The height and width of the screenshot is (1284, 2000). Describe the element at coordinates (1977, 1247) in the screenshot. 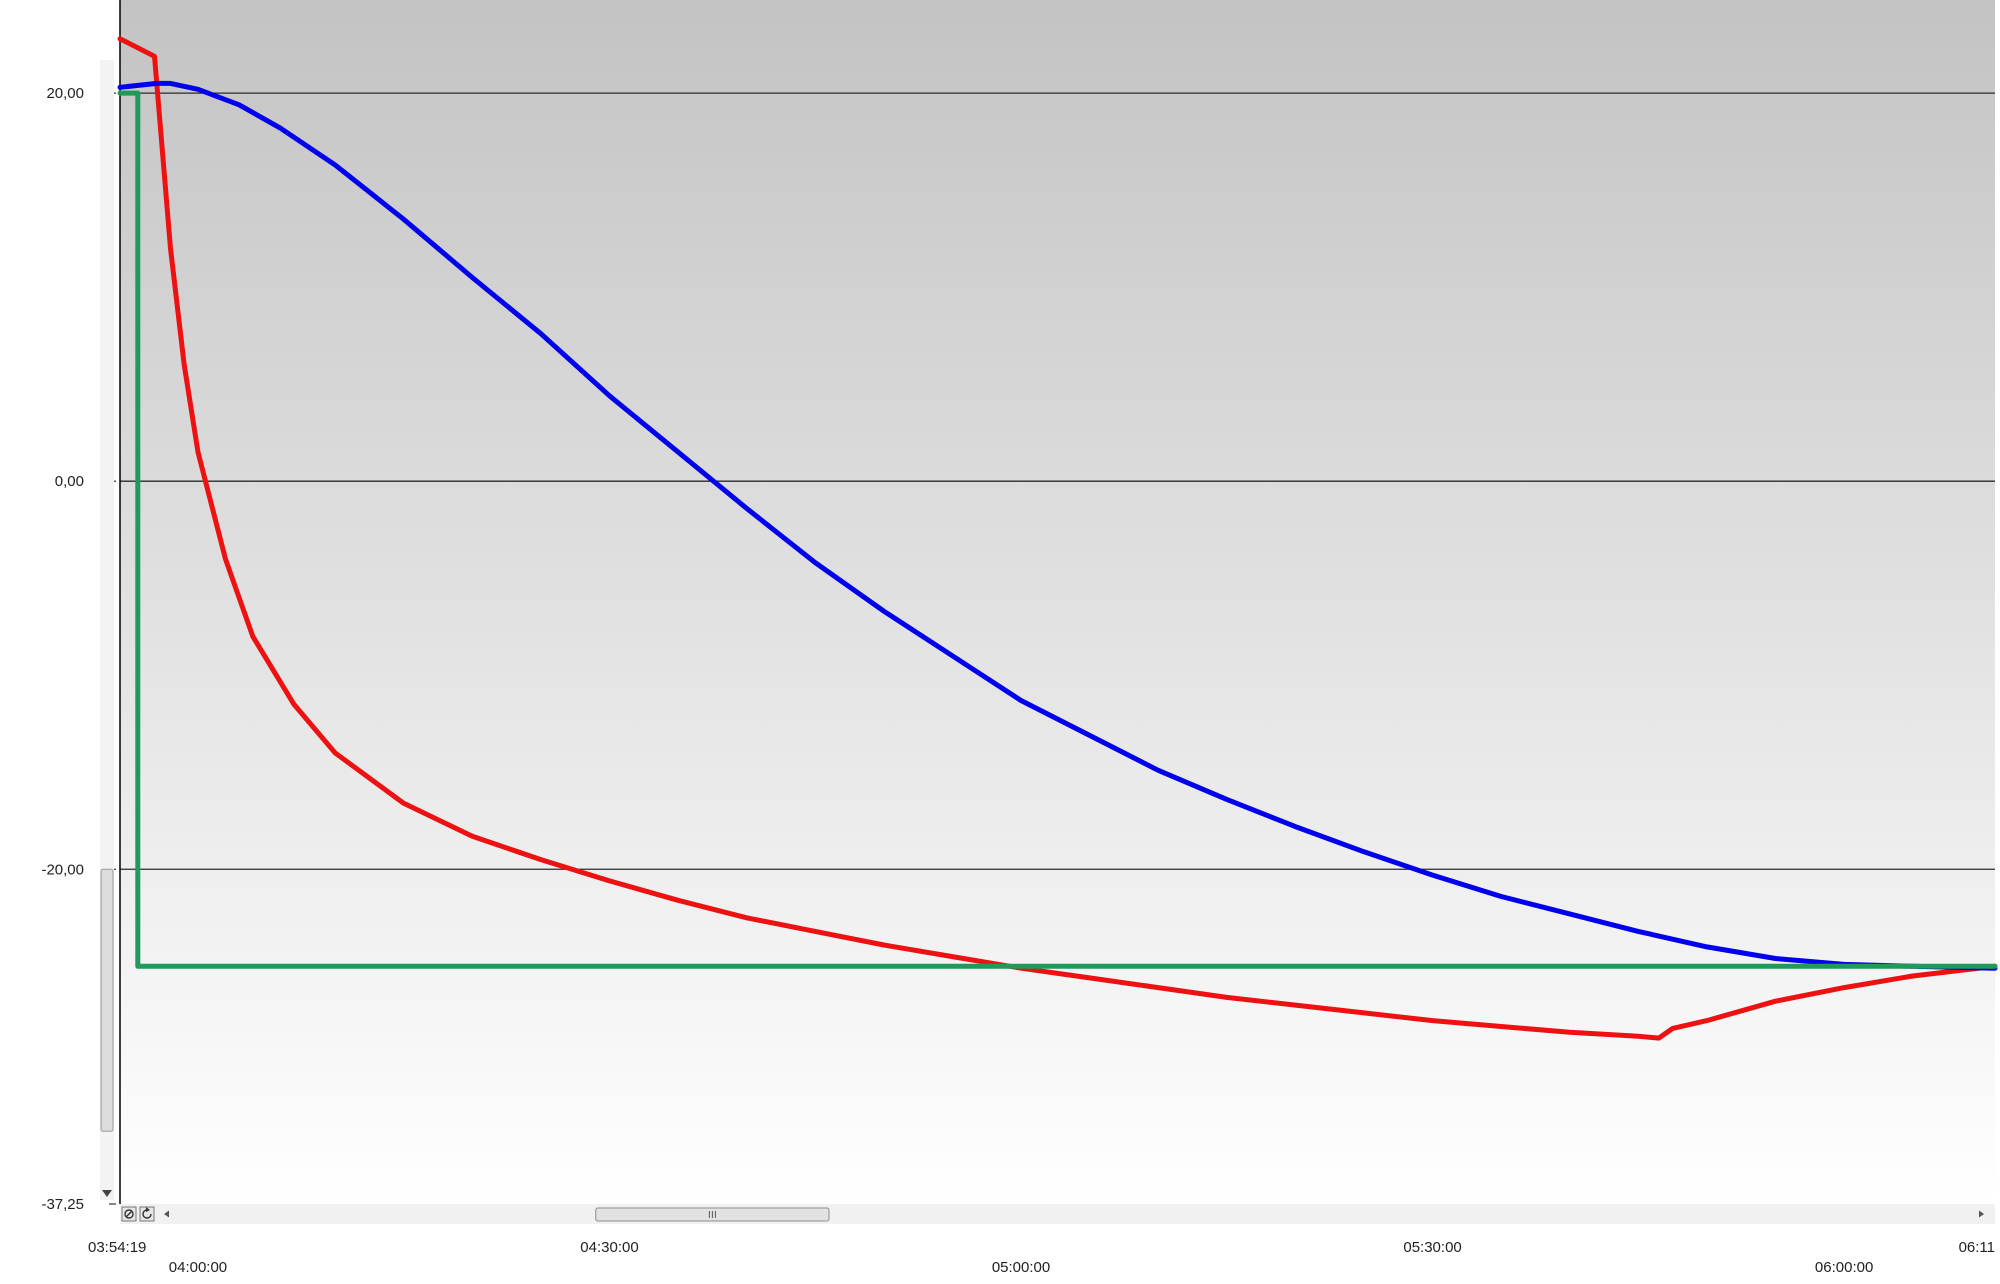

I see `x-tick-label: 06:11` at that location.